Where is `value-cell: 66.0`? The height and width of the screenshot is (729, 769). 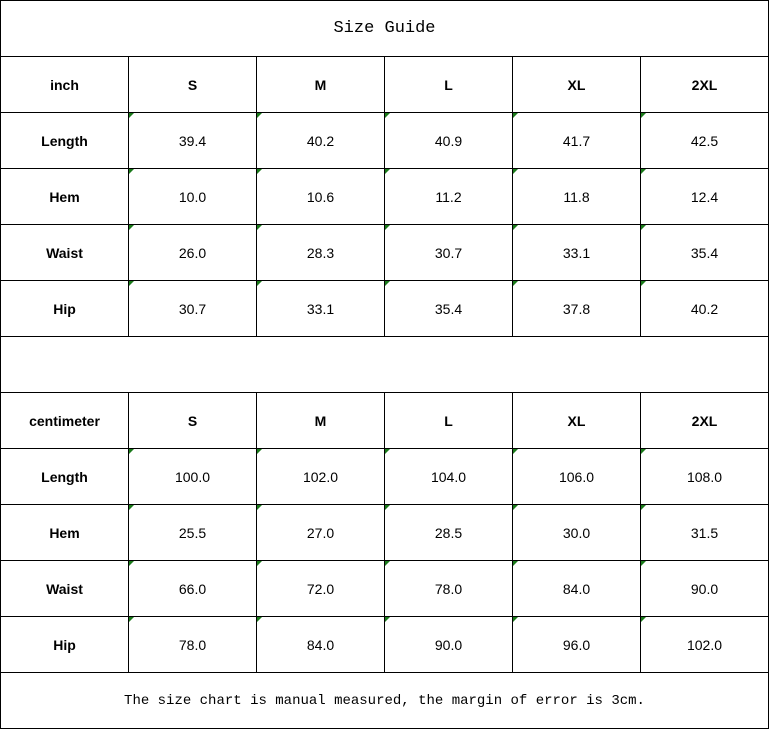 value-cell: 66.0 is located at coordinates (192, 588).